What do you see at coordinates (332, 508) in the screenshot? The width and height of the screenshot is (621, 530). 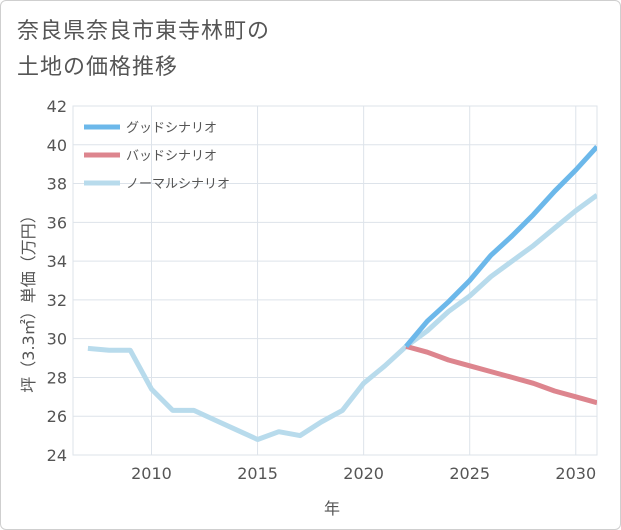 I see `x-axis-label: 年` at bounding box center [332, 508].